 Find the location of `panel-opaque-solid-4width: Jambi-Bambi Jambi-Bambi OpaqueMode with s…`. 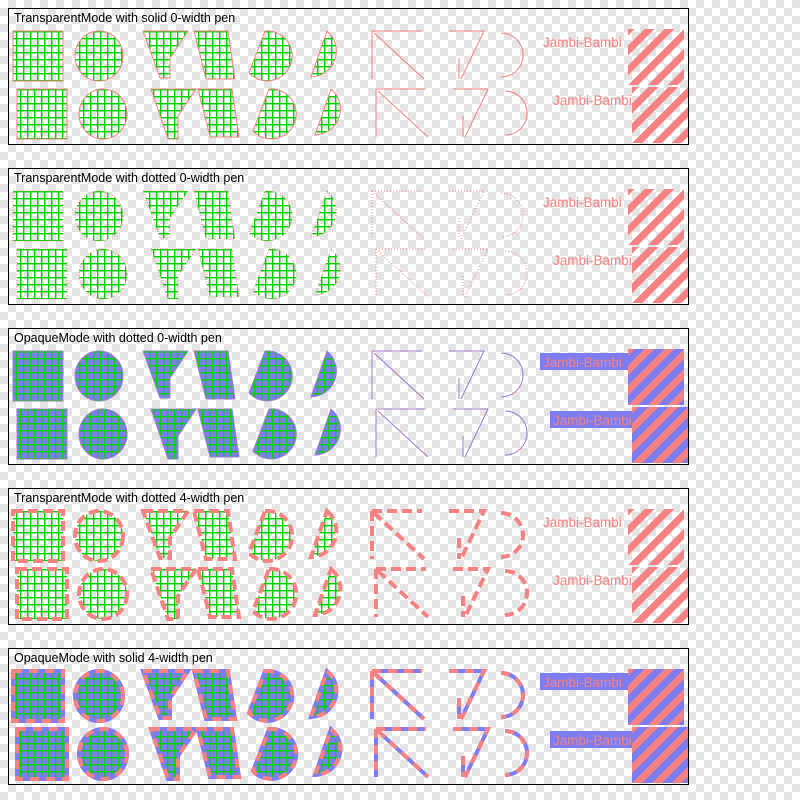

panel-opaque-solid-4width: Jambi-Bambi Jambi-Bambi OpaqueMode with s… is located at coordinates (348, 716).